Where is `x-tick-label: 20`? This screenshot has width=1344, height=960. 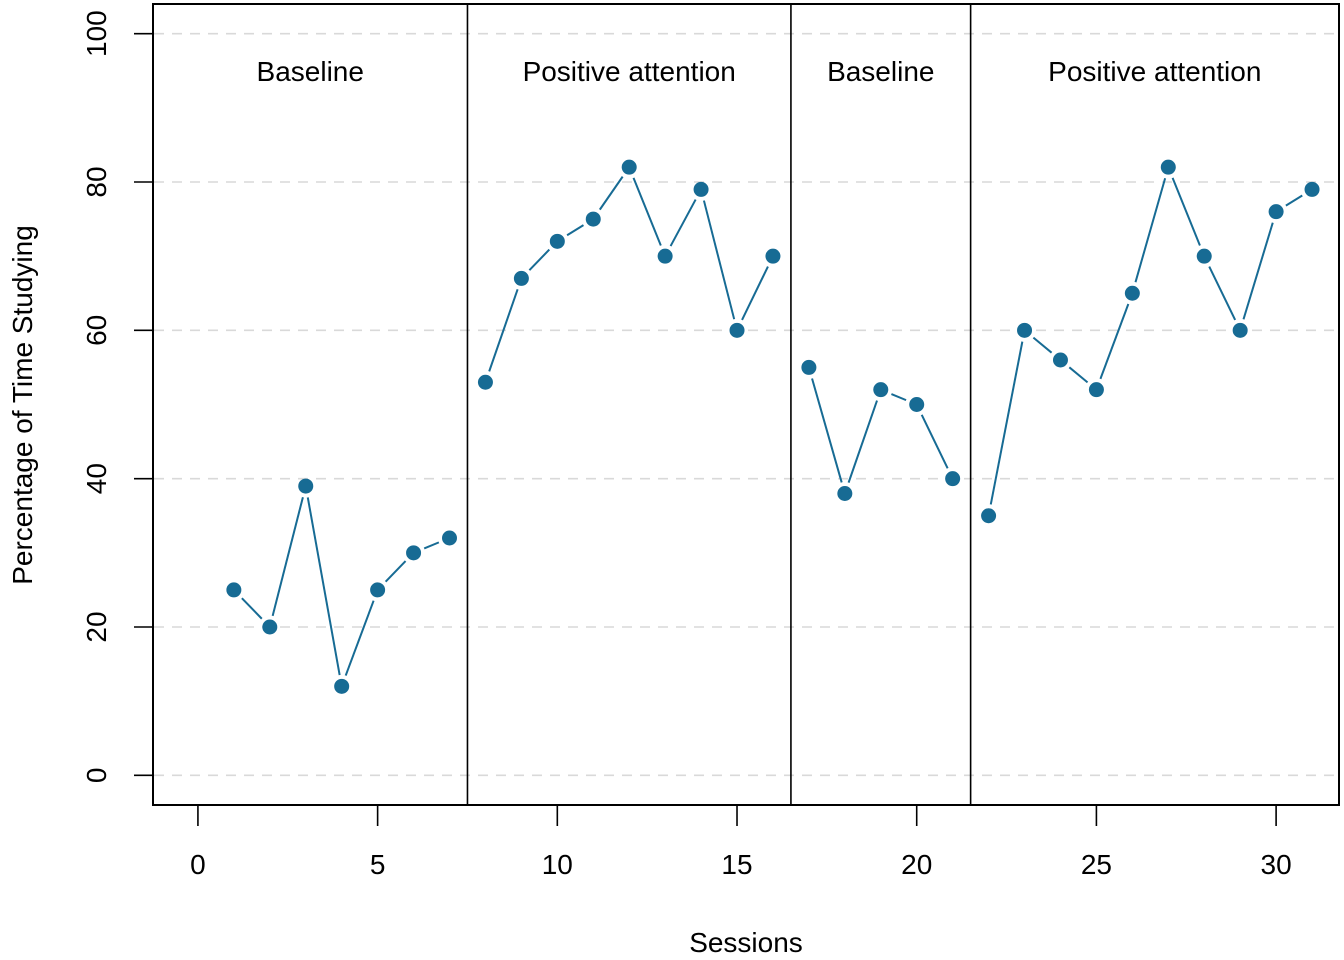 x-tick-label: 20 is located at coordinates (916, 864).